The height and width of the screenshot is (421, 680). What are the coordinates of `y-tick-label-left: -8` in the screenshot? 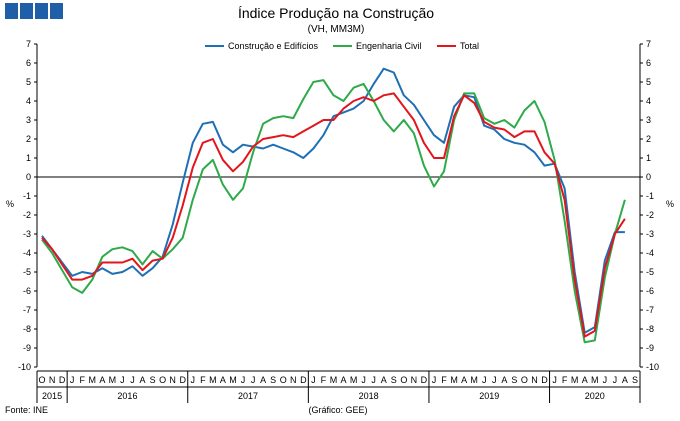 It's located at (27, 329).